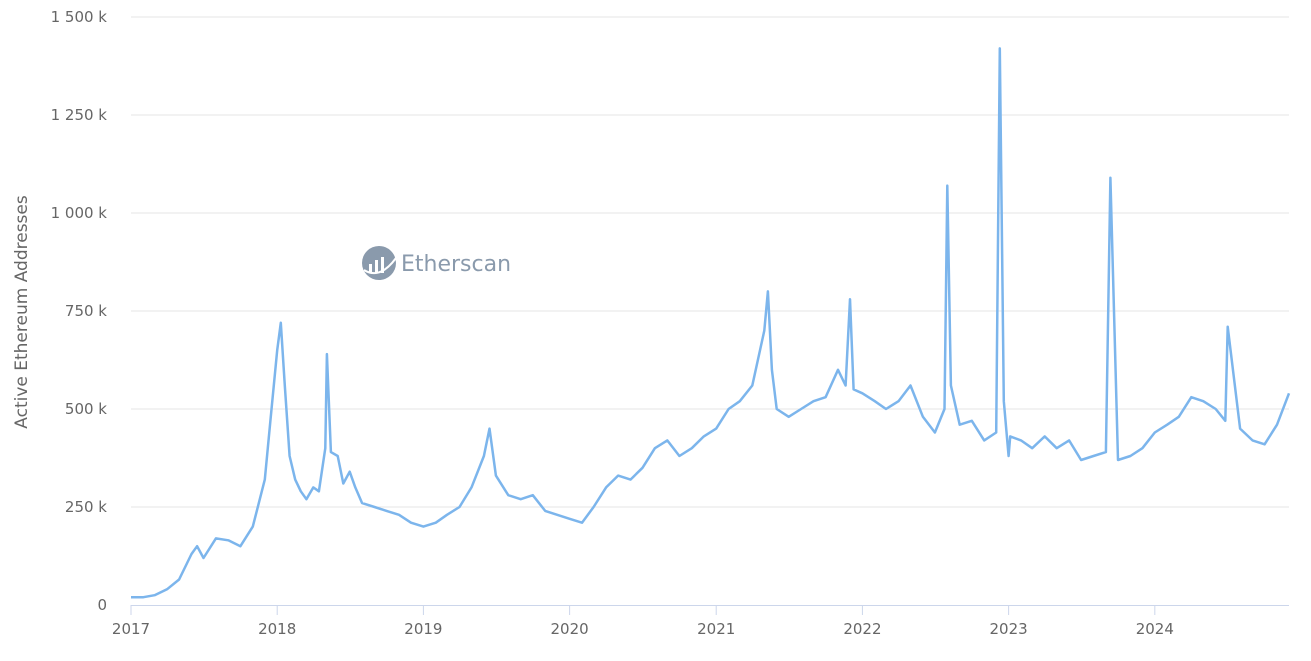  I want to click on y-axis-tick-labels: 0 250 k 500 k 750 k 1 000 k 1 250 k 1 500 k, so click(79, 311).